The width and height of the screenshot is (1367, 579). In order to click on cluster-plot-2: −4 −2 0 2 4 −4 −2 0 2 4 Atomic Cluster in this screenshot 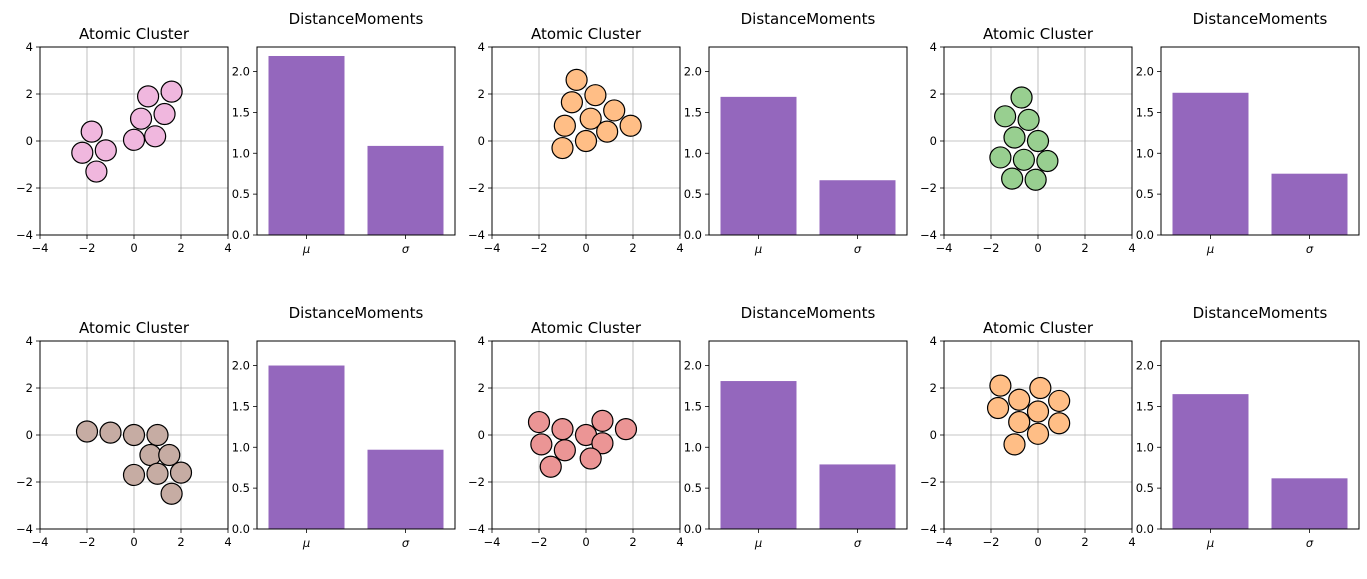, I will do `click(576, 140)`.